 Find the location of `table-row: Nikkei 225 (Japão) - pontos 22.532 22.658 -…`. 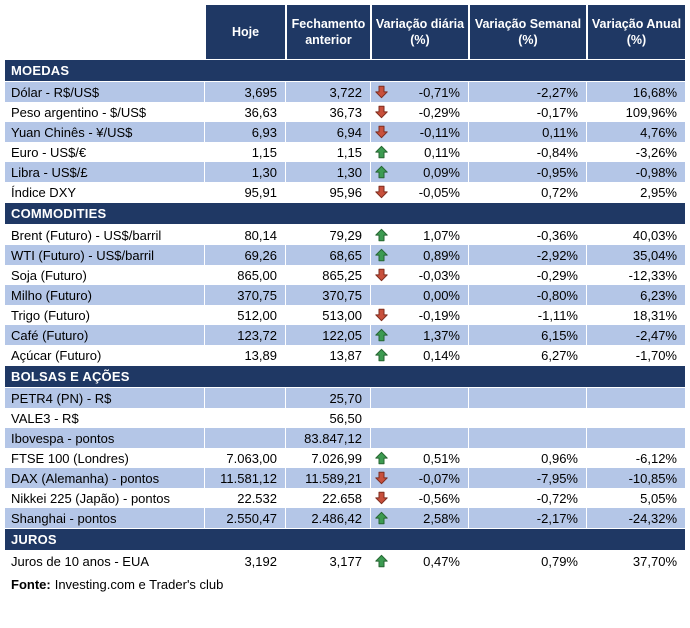

table-row: Nikkei 225 (Japão) - pontos 22.532 22.658 -… is located at coordinates (345, 498).